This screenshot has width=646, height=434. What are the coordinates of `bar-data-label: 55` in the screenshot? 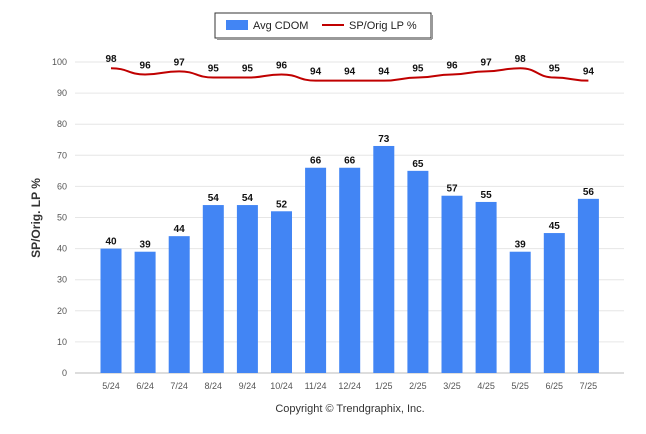 It's located at (487, 195).